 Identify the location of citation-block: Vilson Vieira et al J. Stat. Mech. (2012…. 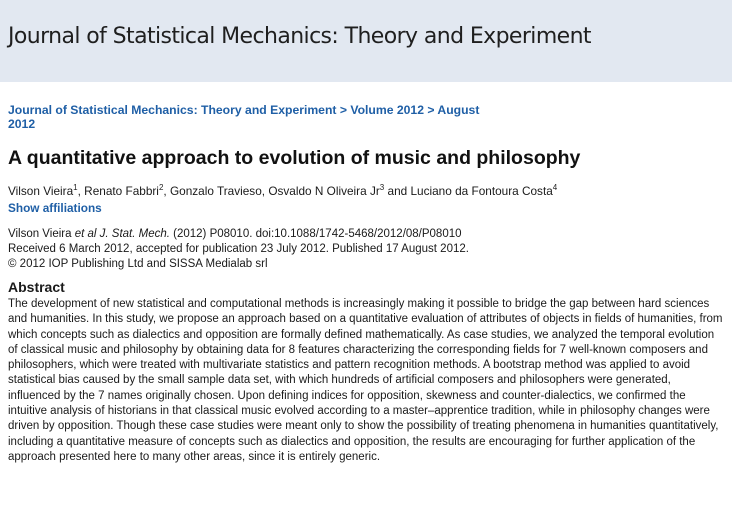
(366, 249).